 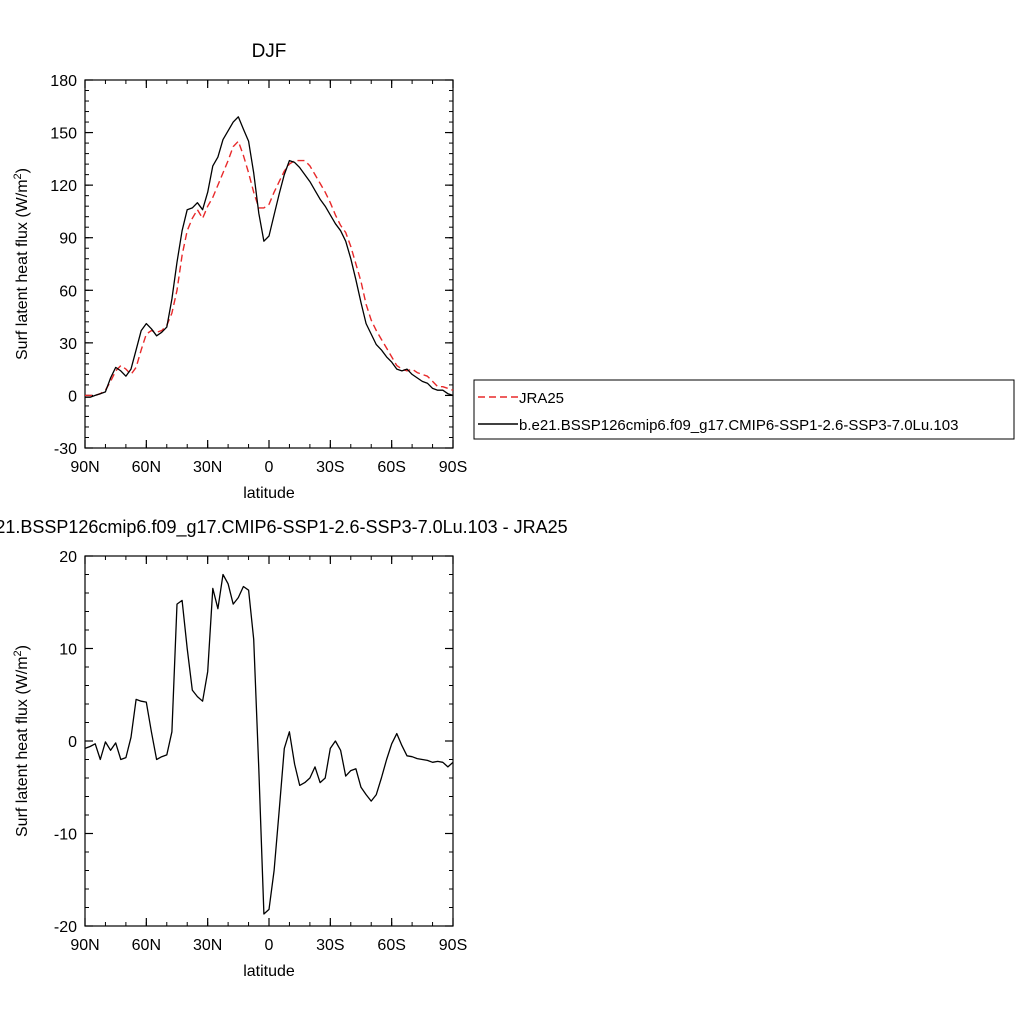 What do you see at coordinates (541, 398) in the screenshot?
I see `legend-label: JRA25` at bounding box center [541, 398].